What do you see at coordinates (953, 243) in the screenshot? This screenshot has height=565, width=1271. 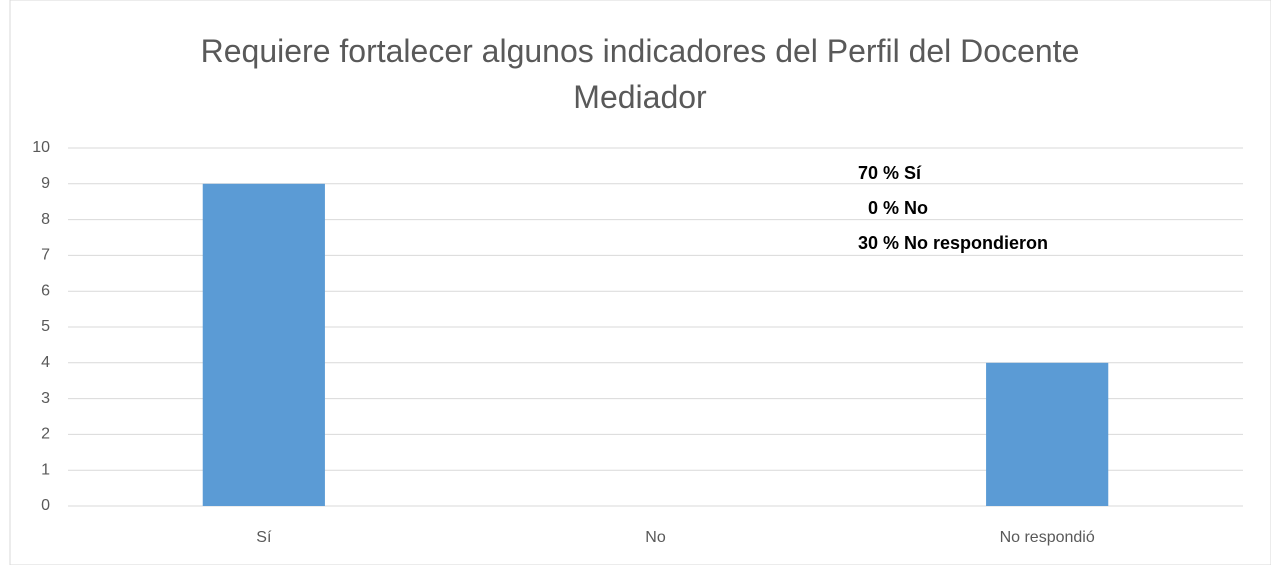 I see `annotation: 30 % No respondieron` at bounding box center [953, 243].